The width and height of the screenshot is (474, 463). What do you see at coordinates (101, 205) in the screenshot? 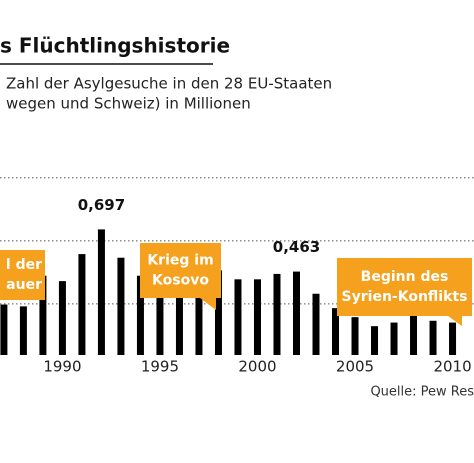
I see `value-label: 0,697` at bounding box center [101, 205].